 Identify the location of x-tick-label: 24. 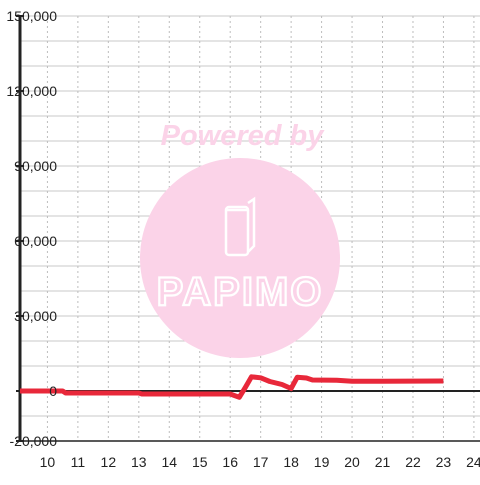
(473, 462).